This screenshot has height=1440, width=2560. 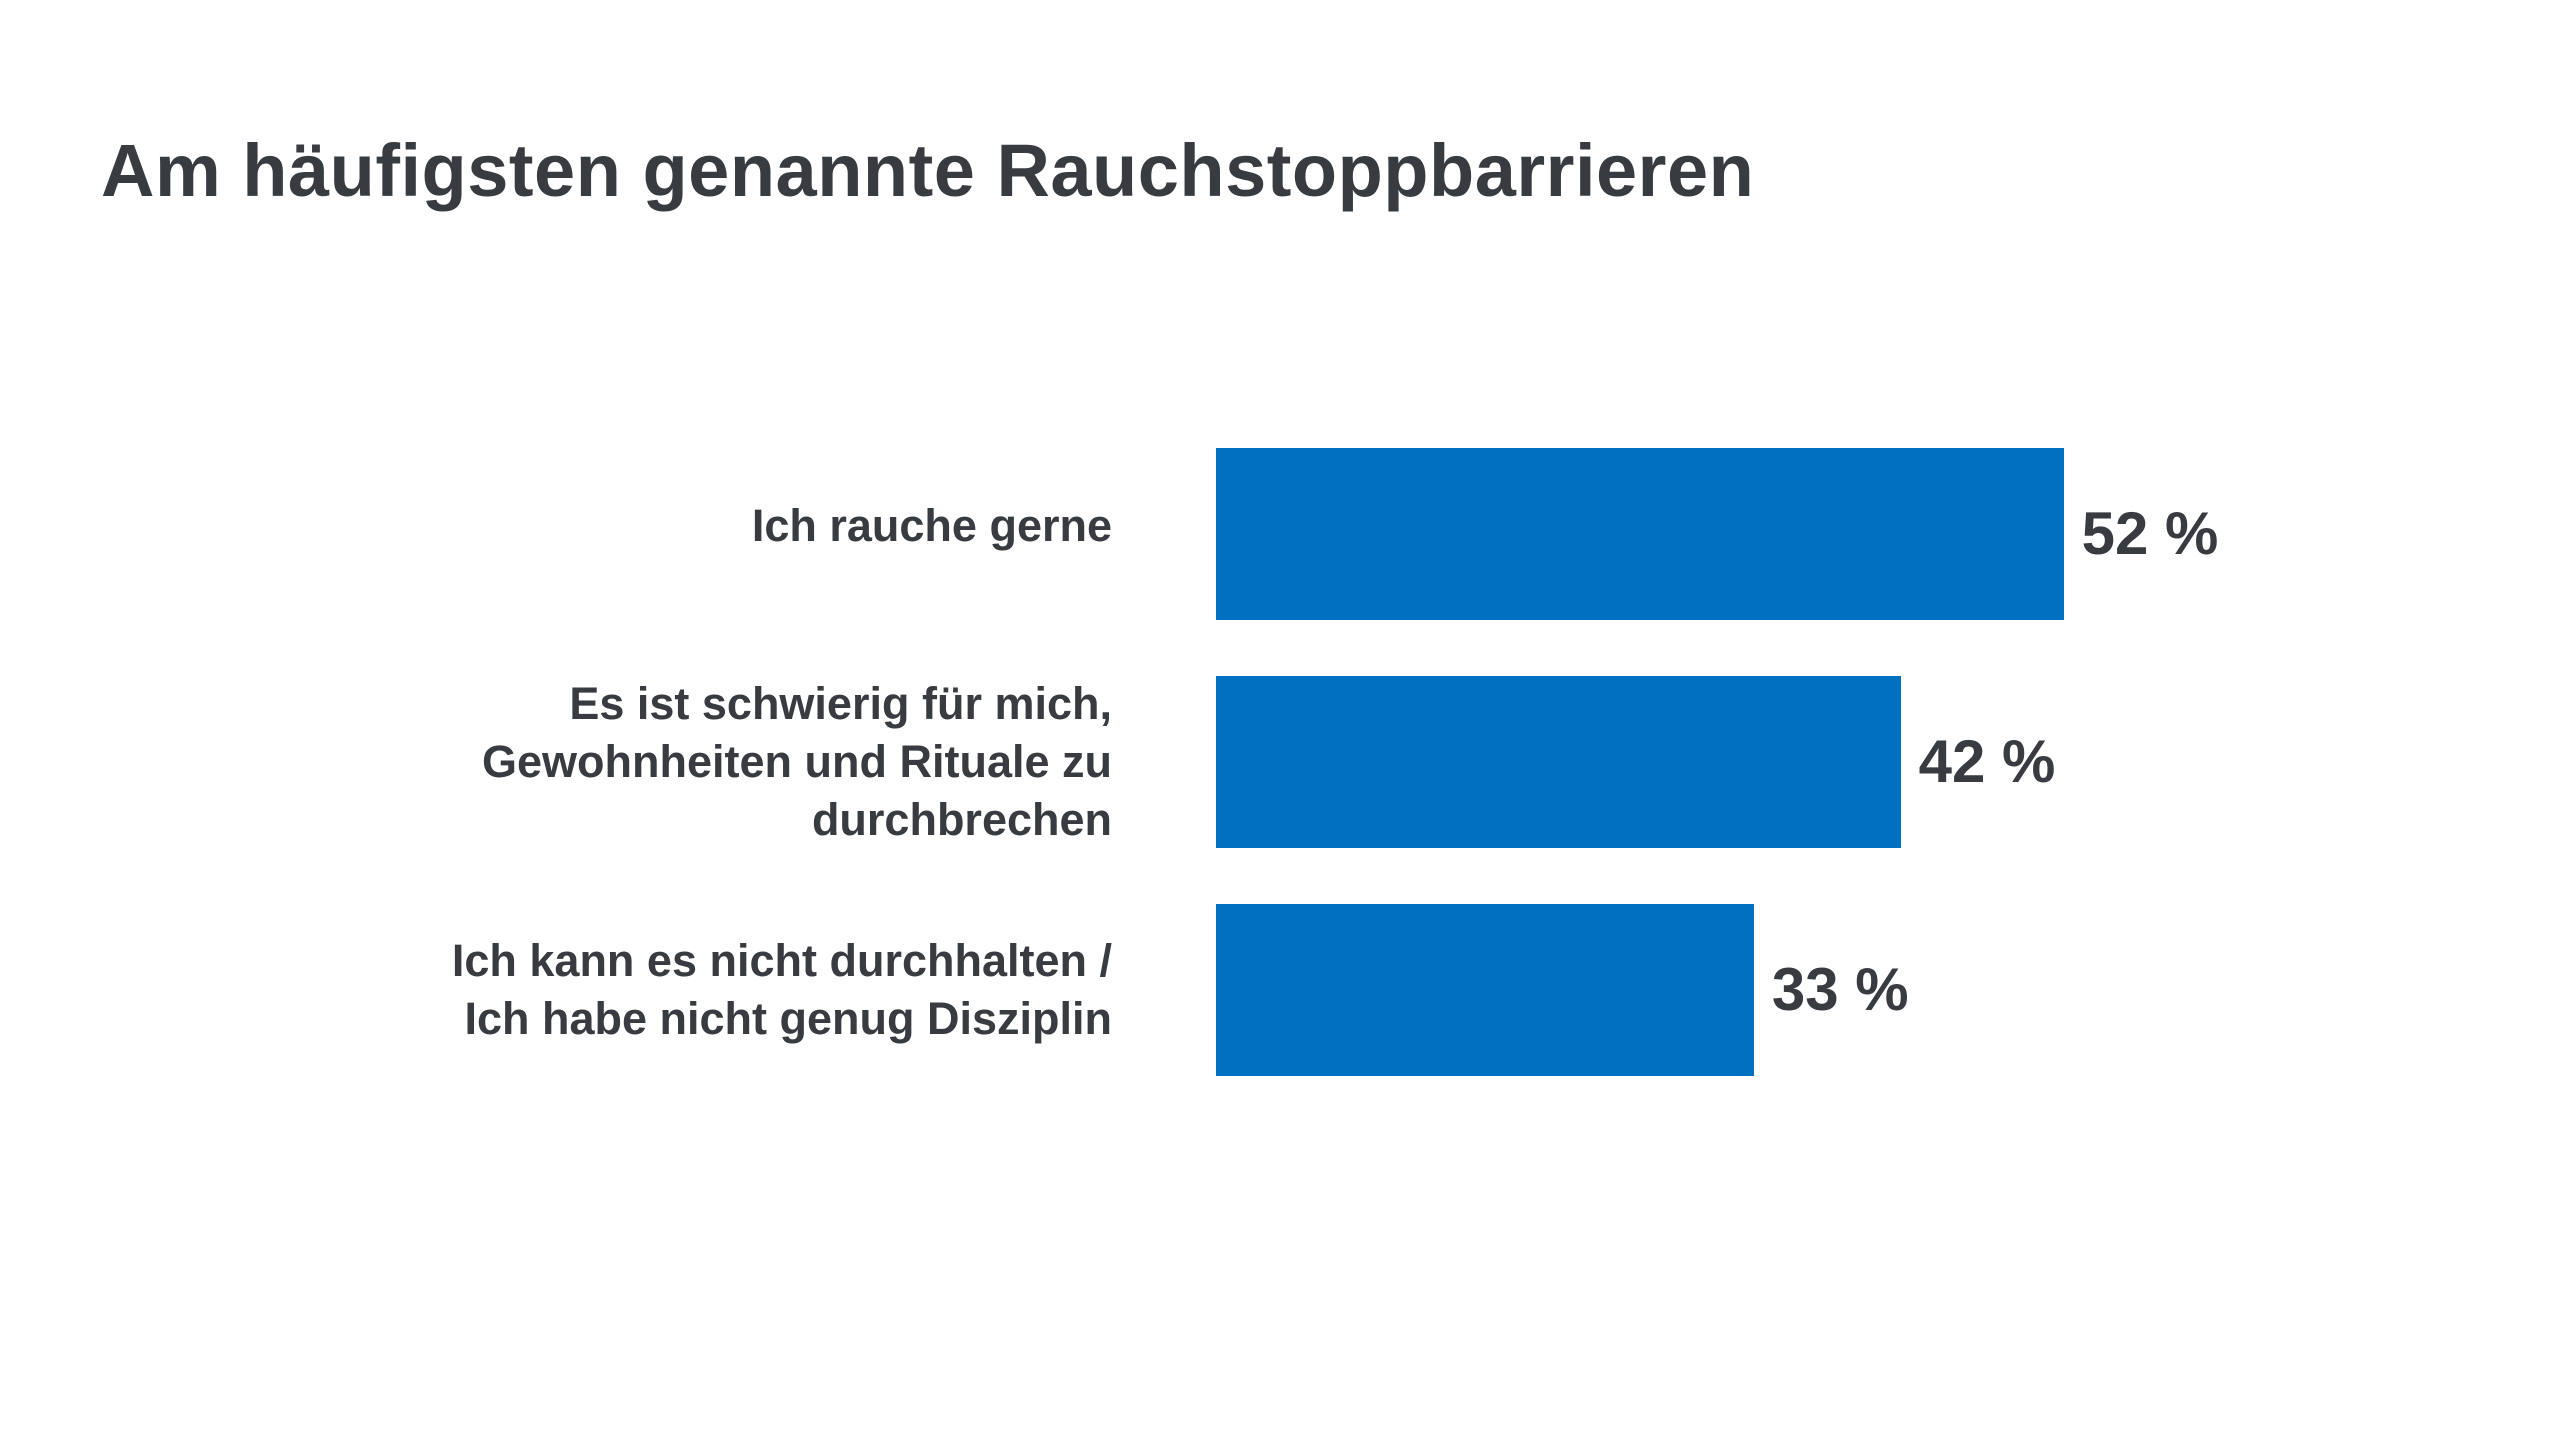 I want to click on category-label-2-line-3: durchbrechen, so click(x=961, y=819).